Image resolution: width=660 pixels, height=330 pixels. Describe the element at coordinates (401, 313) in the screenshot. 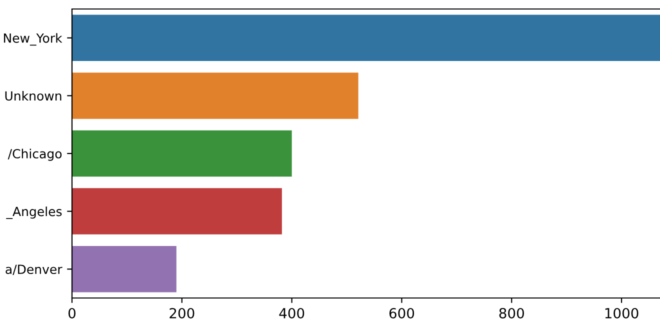

I see `x-tick-label: 600` at that location.